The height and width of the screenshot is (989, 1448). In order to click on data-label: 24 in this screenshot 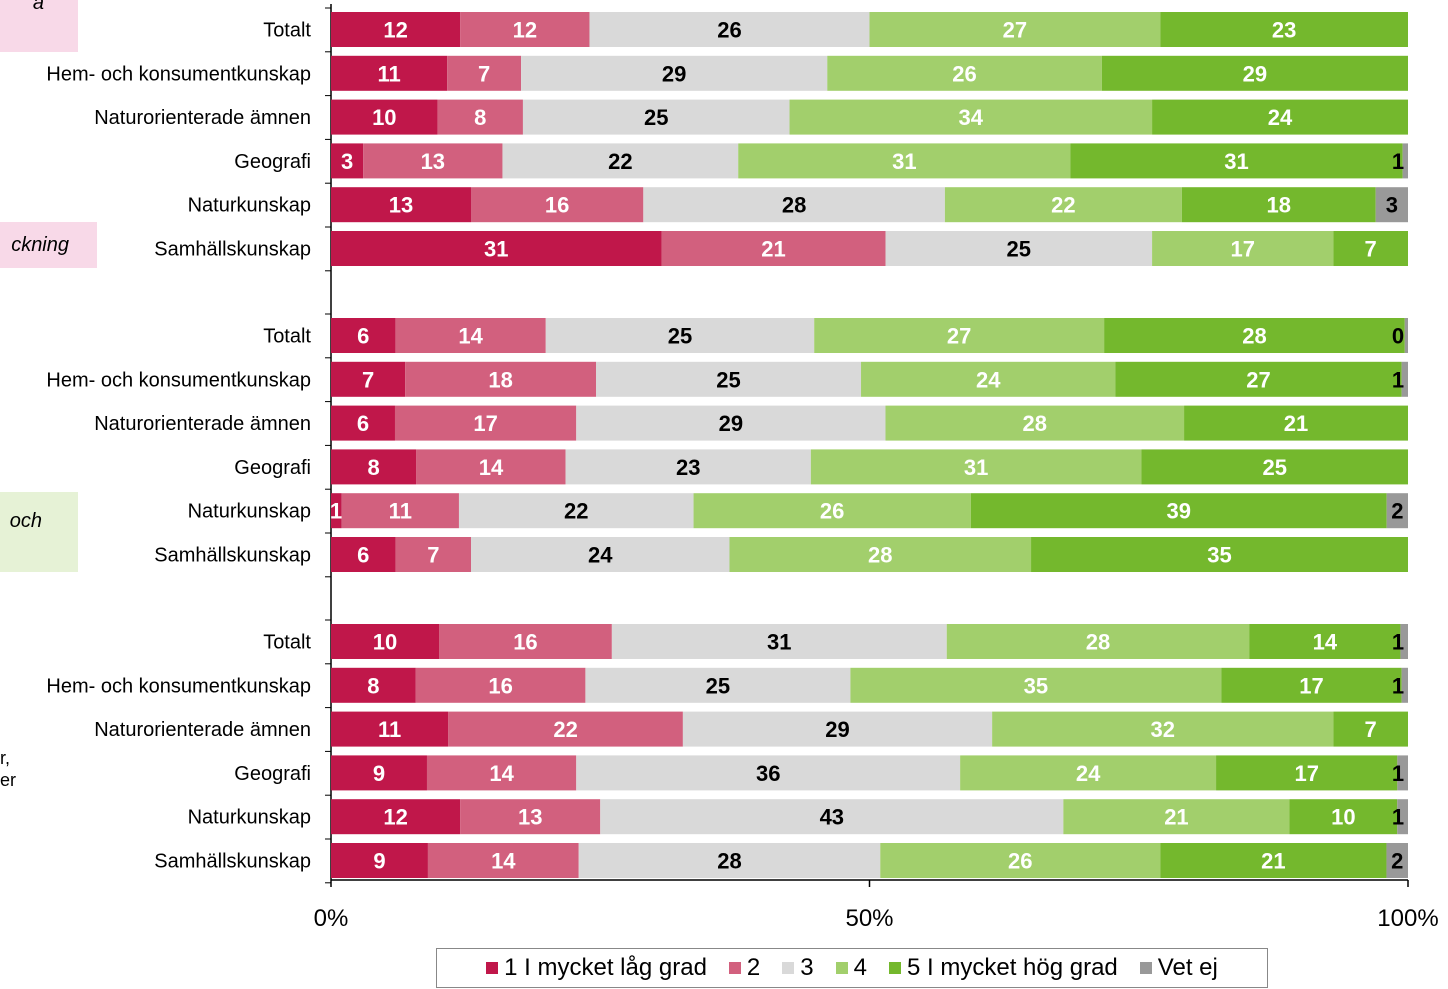, I will do `click(1280, 117)`.